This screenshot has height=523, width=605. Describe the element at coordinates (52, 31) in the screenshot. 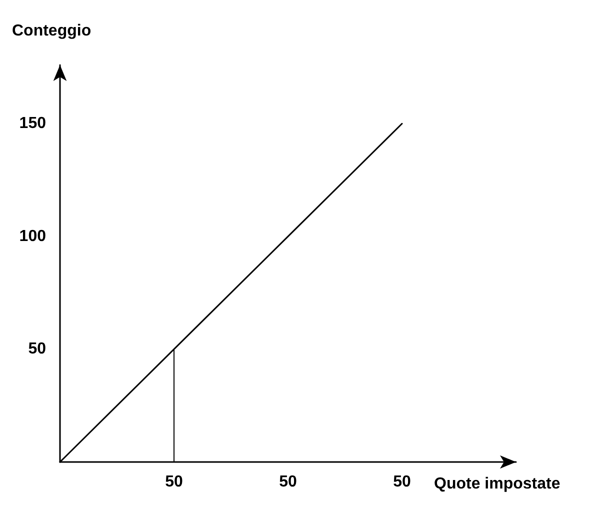

I see `y-axis-title: Conteggio` at that location.